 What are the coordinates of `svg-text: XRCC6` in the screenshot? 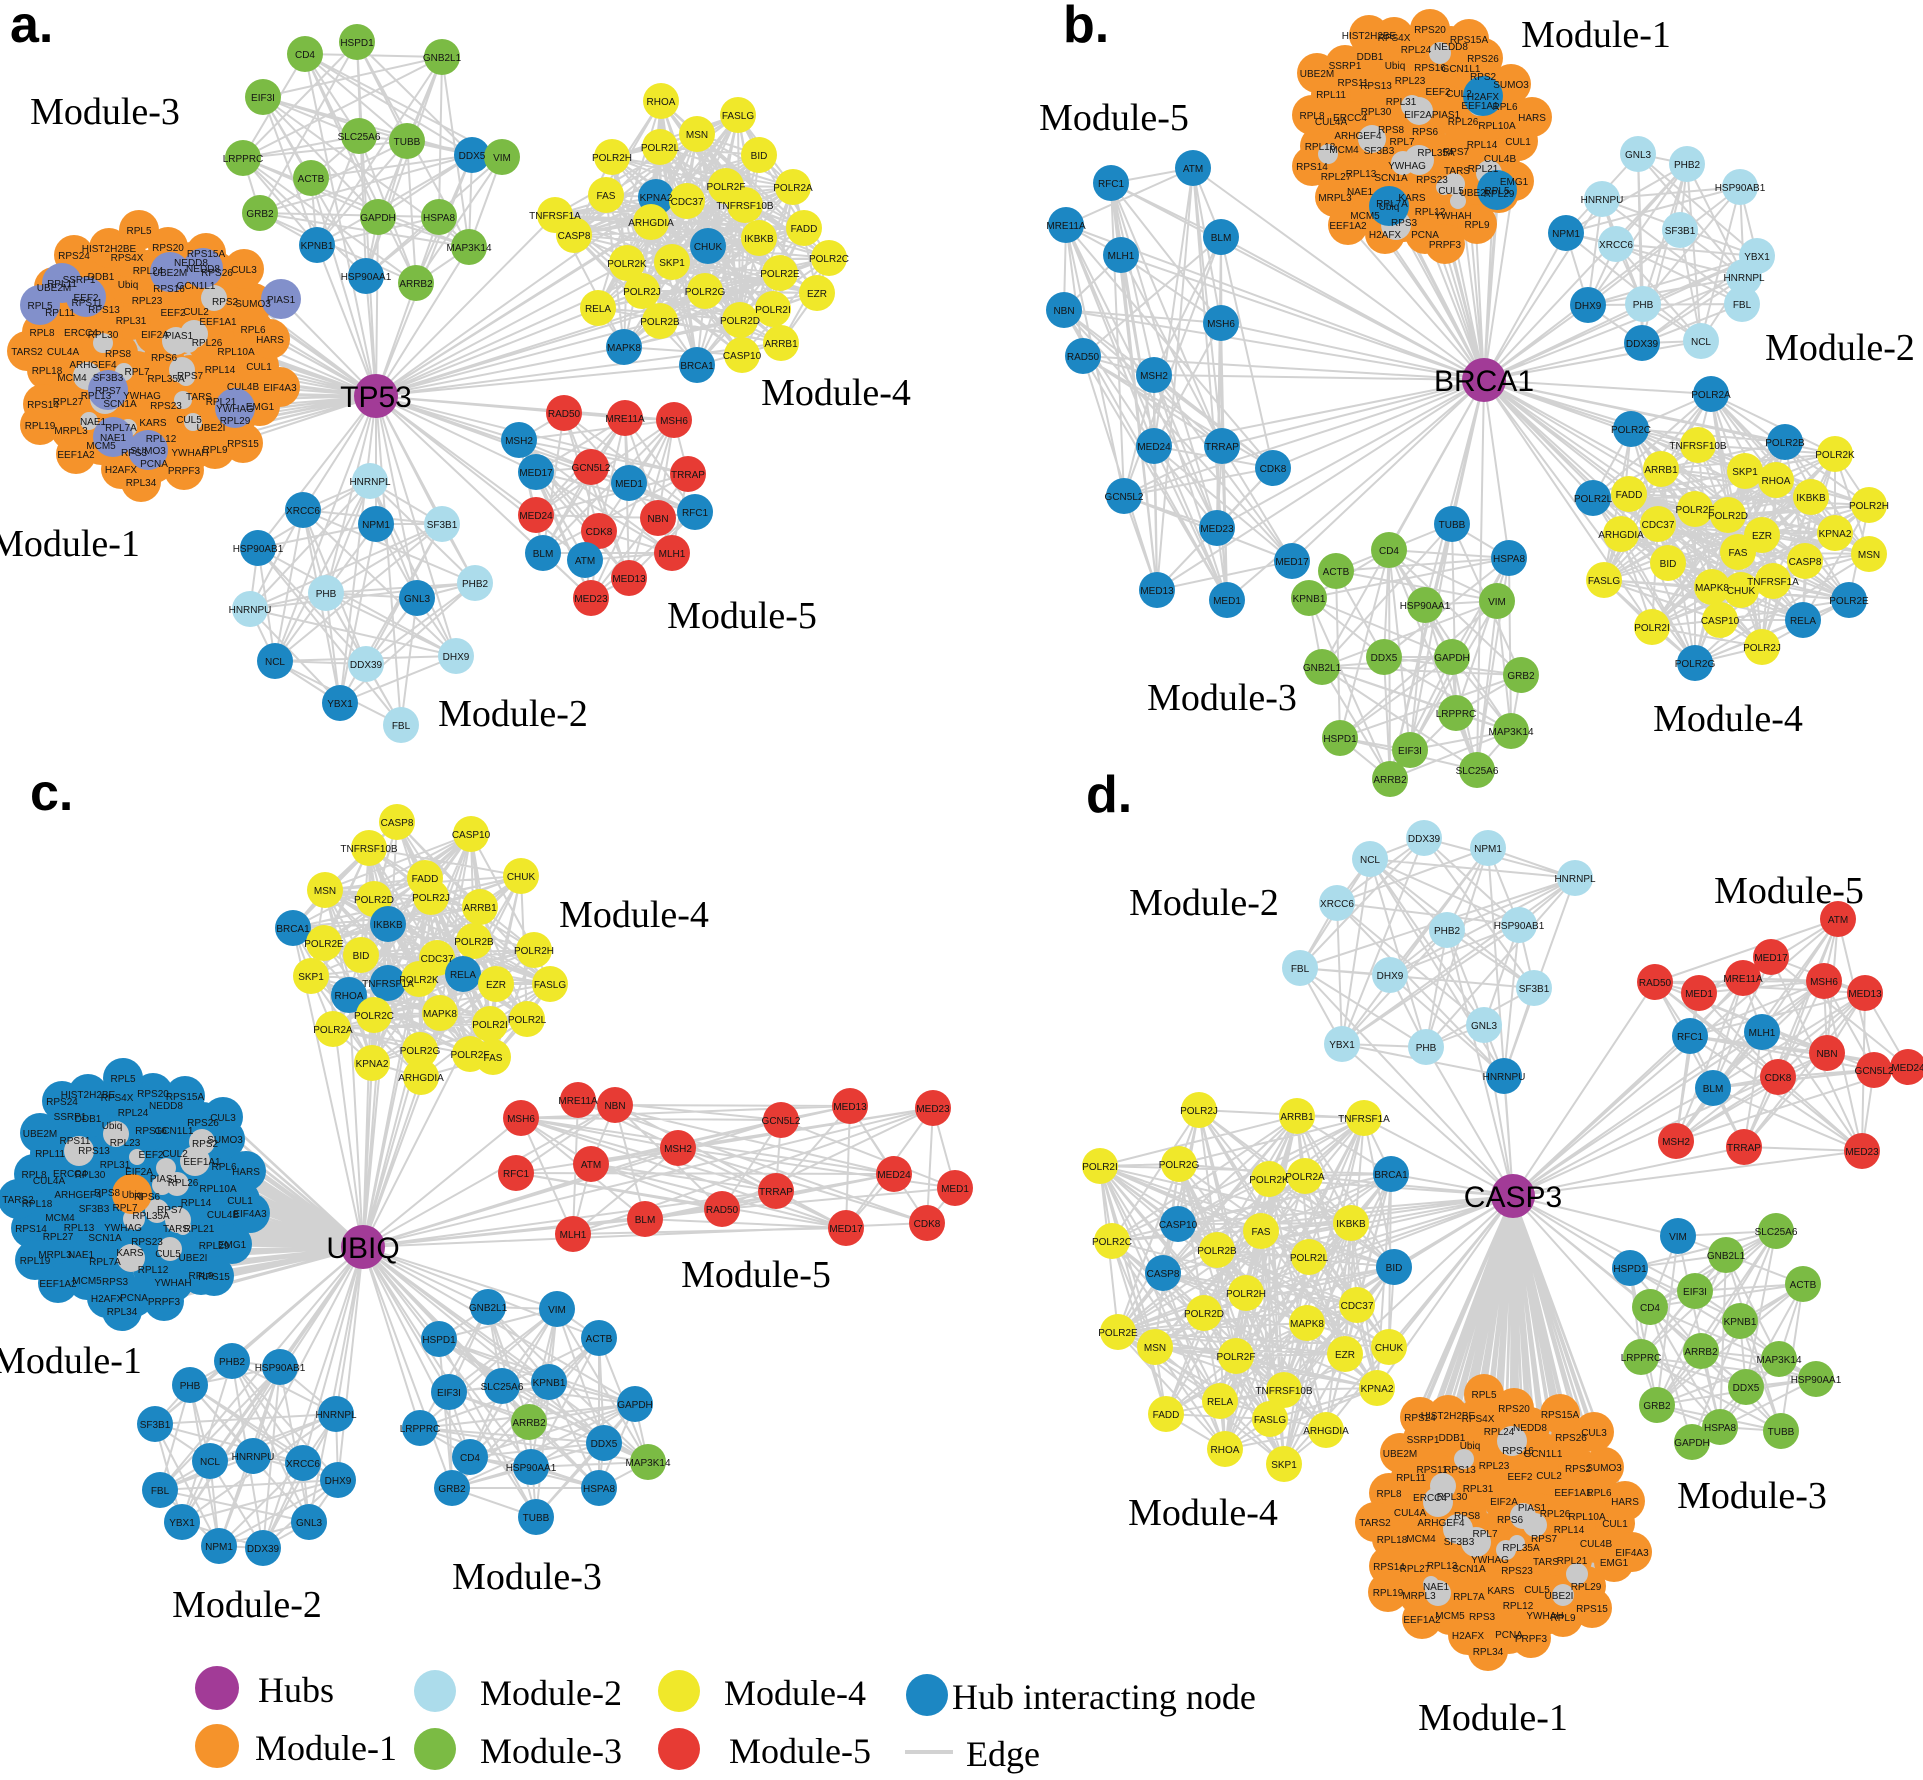 It's located at (303, 511).